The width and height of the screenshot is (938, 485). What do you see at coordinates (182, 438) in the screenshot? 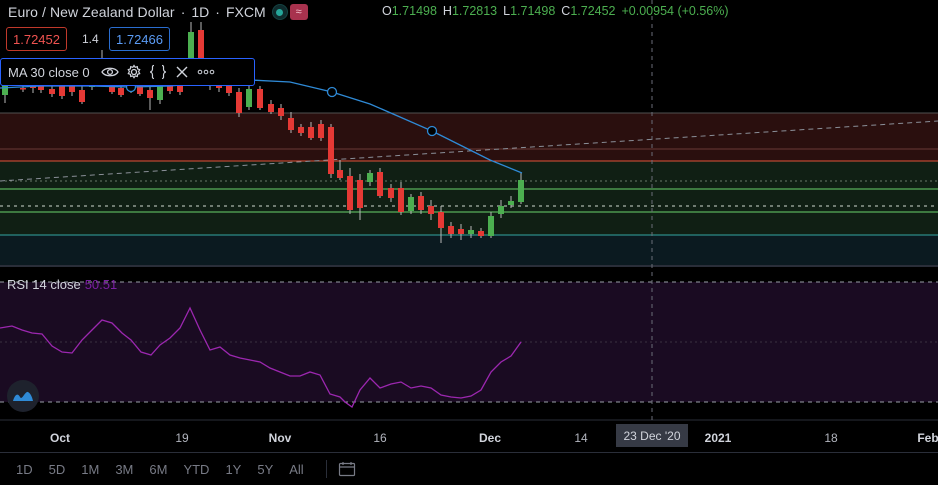
I see `time-axis-tick: 19` at bounding box center [182, 438].